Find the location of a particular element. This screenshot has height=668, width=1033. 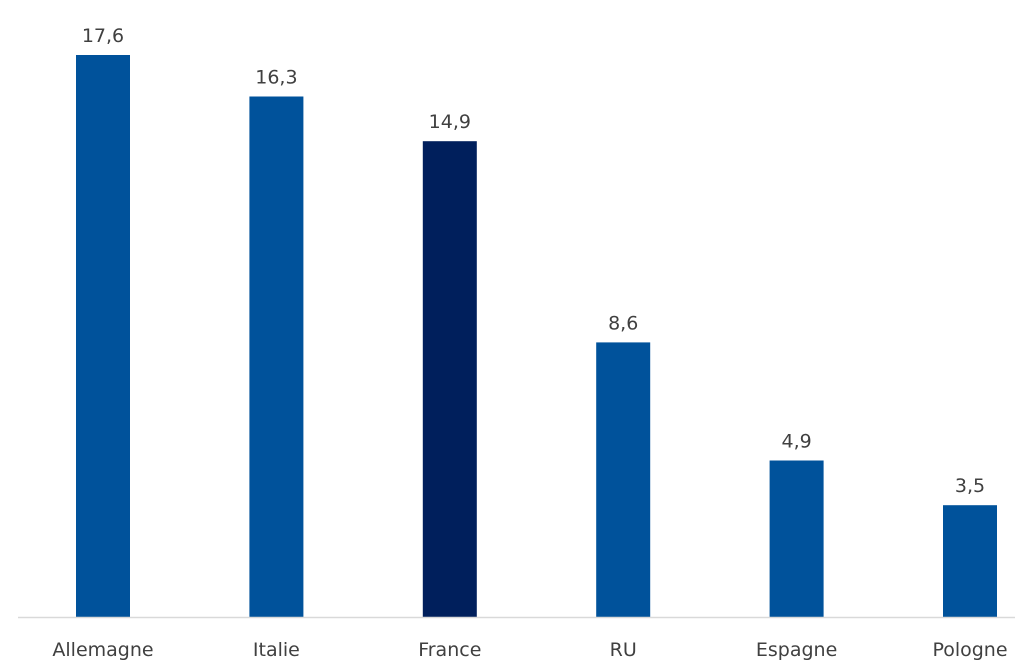

value-label-france: 14,9 is located at coordinates (450, 122).